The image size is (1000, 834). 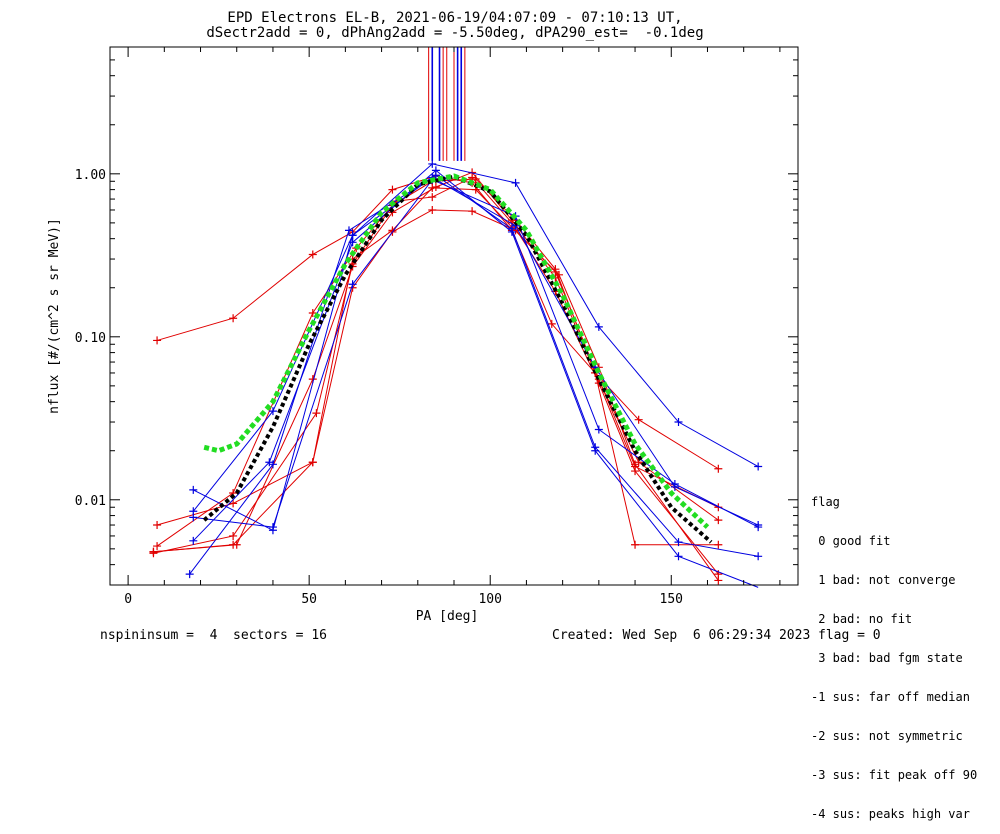 I want to click on legend-item: -2 sus: not symmetric, so click(x=887, y=736).